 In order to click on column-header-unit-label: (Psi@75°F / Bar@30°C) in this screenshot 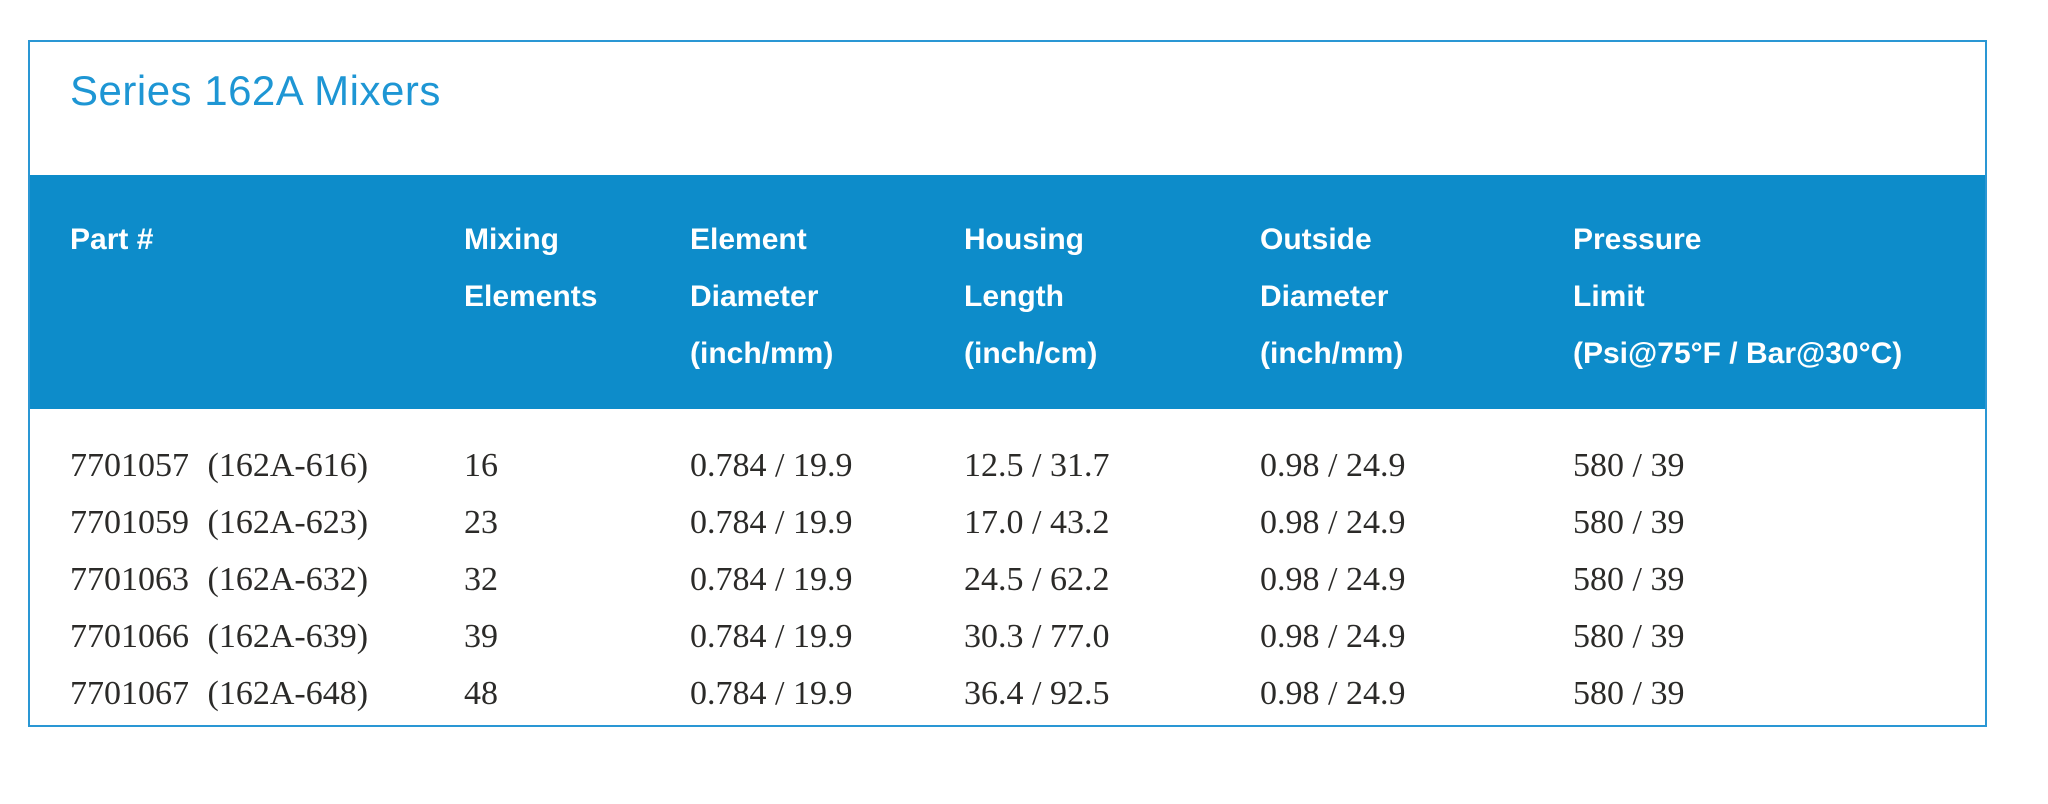, I will do `click(1738, 353)`.